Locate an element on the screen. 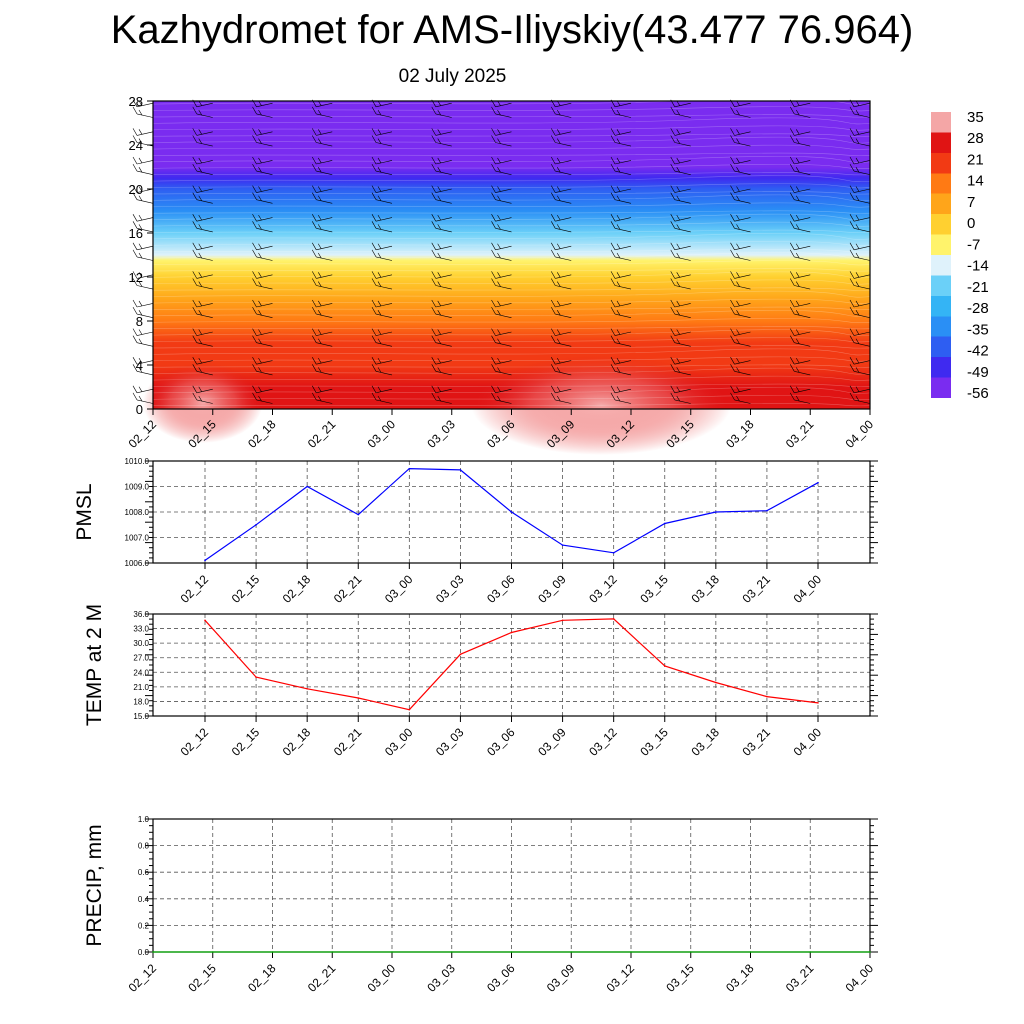 The height and width of the screenshot is (1024, 1024). heatmap-x-tick-label: 03_18 is located at coordinates (740, 434).